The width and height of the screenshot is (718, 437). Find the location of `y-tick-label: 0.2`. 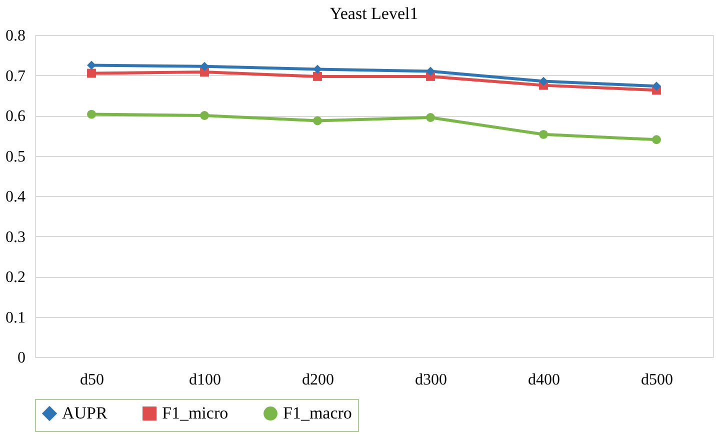

y-tick-label: 0.2 is located at coordinates (16, 277).